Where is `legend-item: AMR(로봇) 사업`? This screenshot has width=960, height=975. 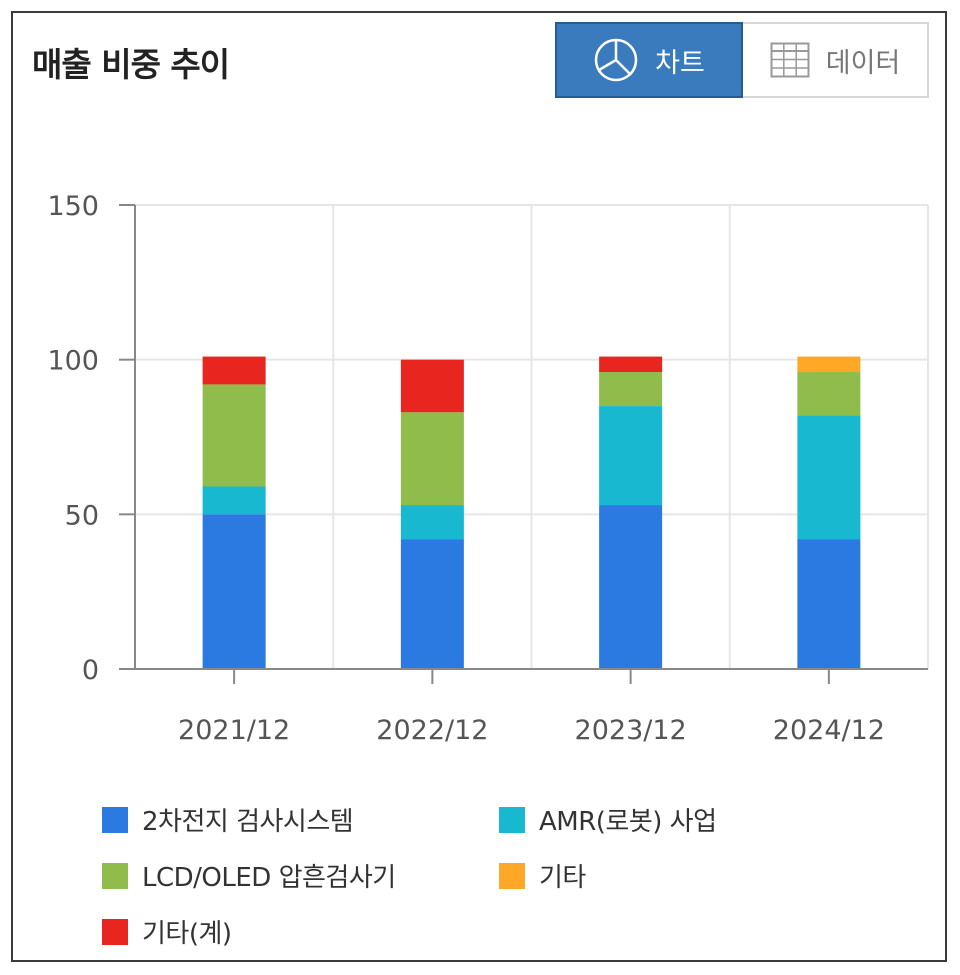 legend-item: AMR(로봇) 사업 is located at coordinates (608, 819).